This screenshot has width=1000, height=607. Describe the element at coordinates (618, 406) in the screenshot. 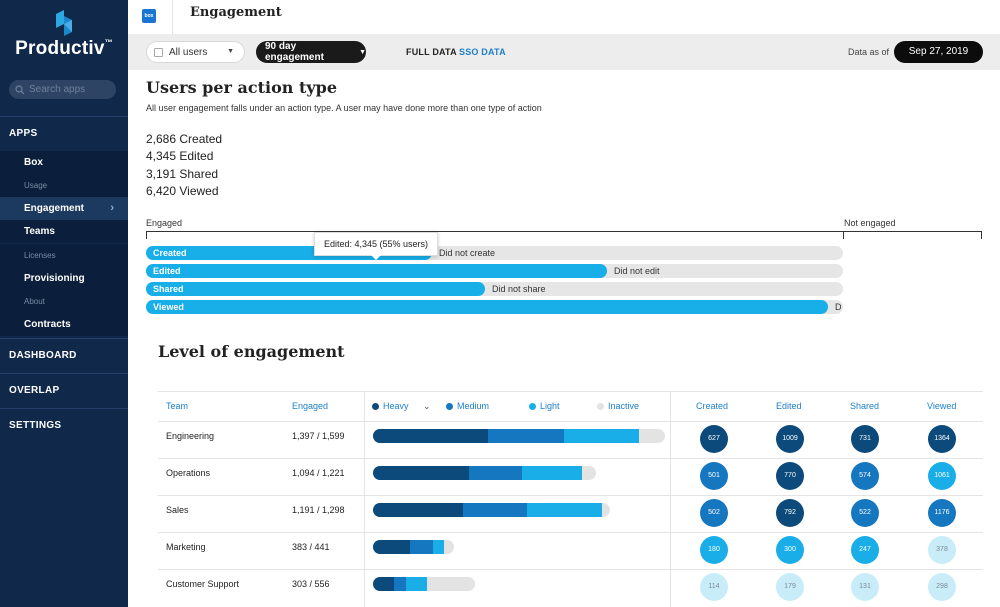

I see `legend-inactive: Inactive` at that location.